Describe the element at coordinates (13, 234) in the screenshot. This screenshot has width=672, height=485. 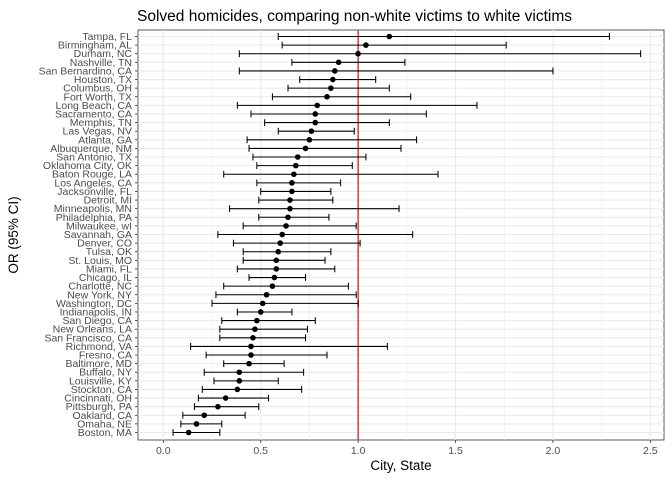
I see `y-axis-title: OR (95% CI)` at that location.